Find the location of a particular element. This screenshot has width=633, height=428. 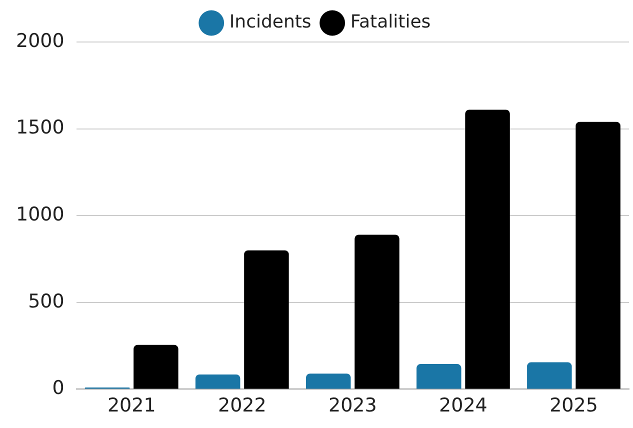

legend-label: Incidents is located at coordinates (270, 22).